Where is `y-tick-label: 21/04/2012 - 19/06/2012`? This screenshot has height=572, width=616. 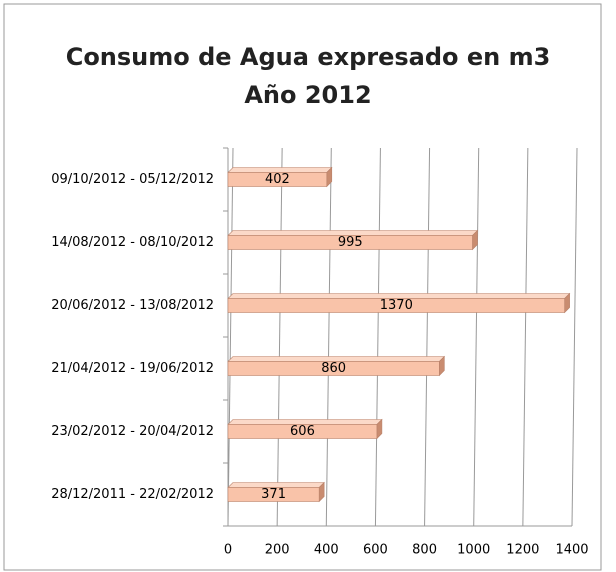
y-tick-label: 21/04/2012 - 19/06/2012 is located at coordinates (132, 368).